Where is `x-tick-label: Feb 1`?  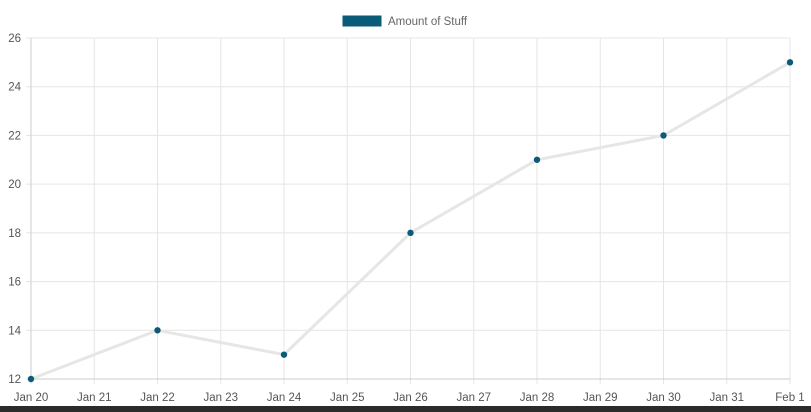 x-tick-label: Feb 1 is located at coordinates (789, 398).